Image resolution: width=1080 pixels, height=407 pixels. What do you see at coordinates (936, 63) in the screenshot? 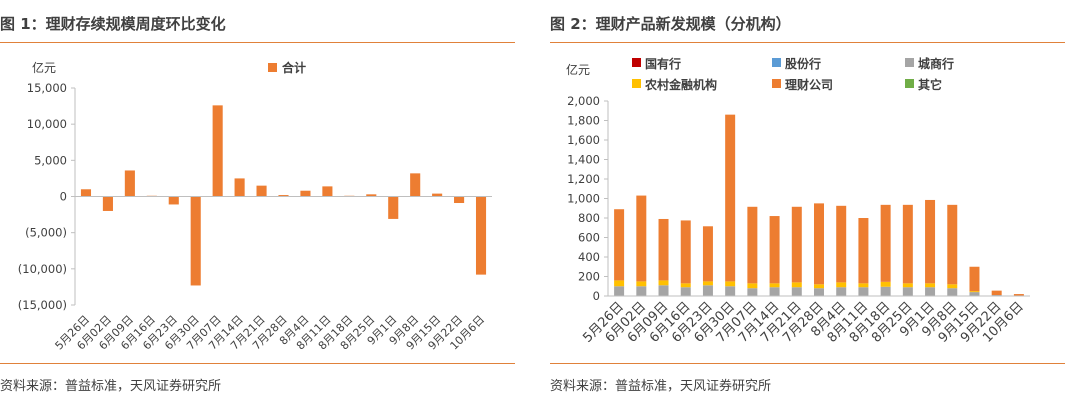
I see `legend-label: 城商行` at bounding box center [936, 63].